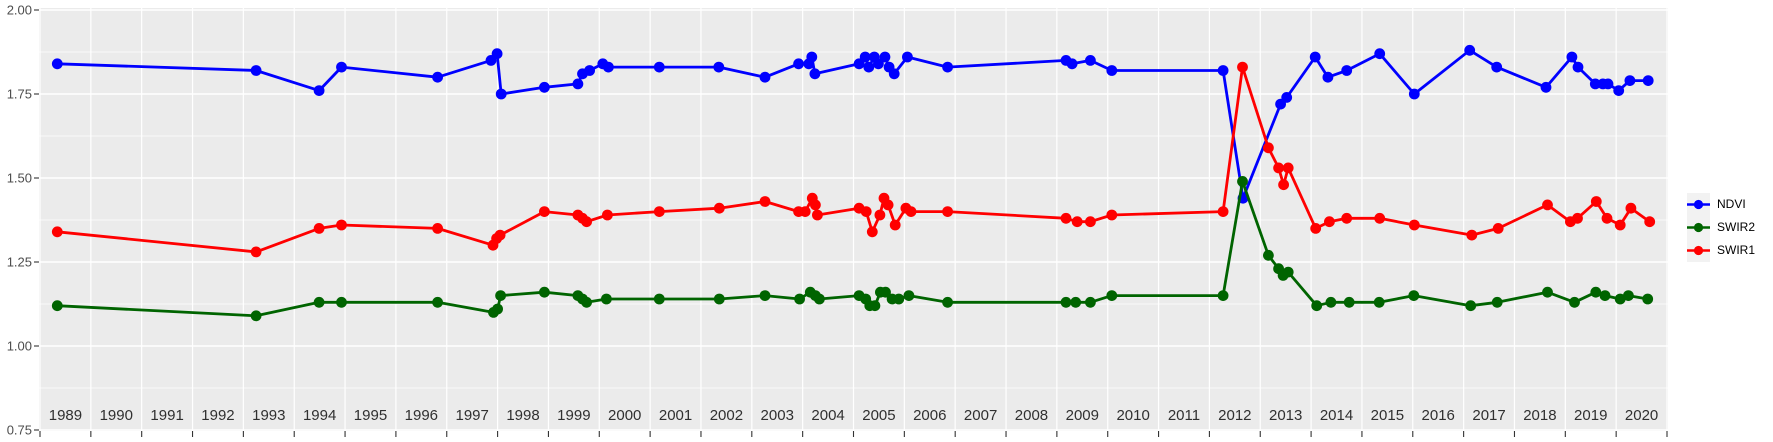 The height and width of the screenshot is (442, 1773). What do you see at coordinates (1698, 227) in the screenshot?
I see `legend-key-swir2-icon` at bounding box center [1698, 227].